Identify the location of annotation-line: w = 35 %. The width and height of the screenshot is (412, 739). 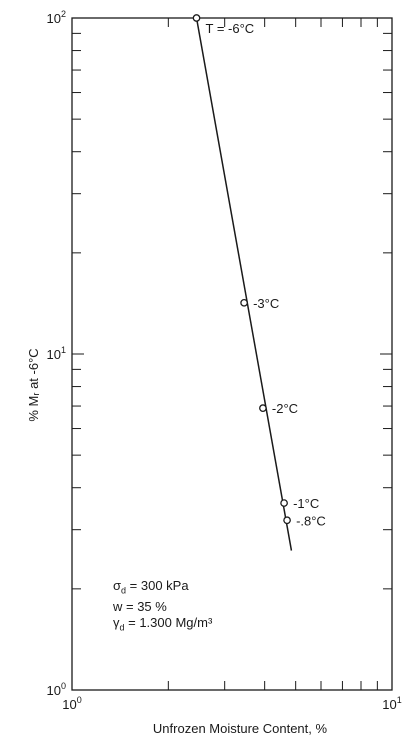
(140, 606).